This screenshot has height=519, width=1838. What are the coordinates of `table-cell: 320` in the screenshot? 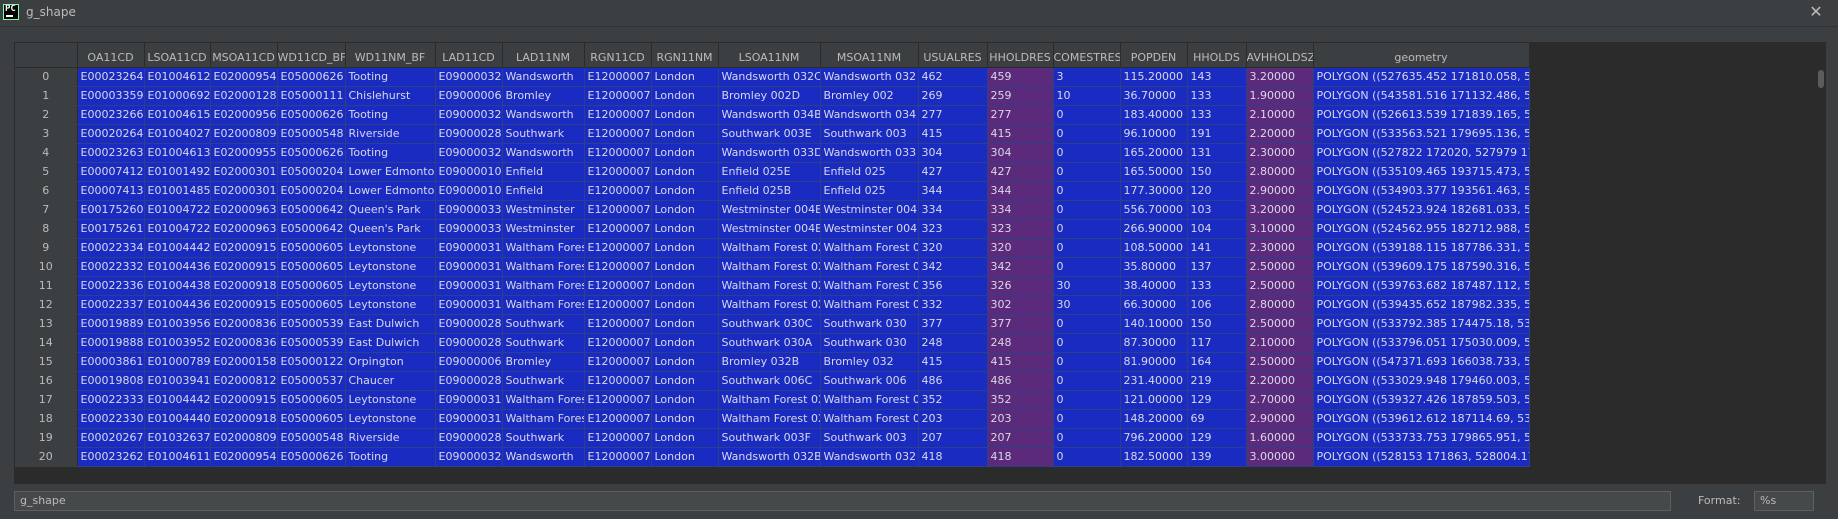 It's located at (953, 248).